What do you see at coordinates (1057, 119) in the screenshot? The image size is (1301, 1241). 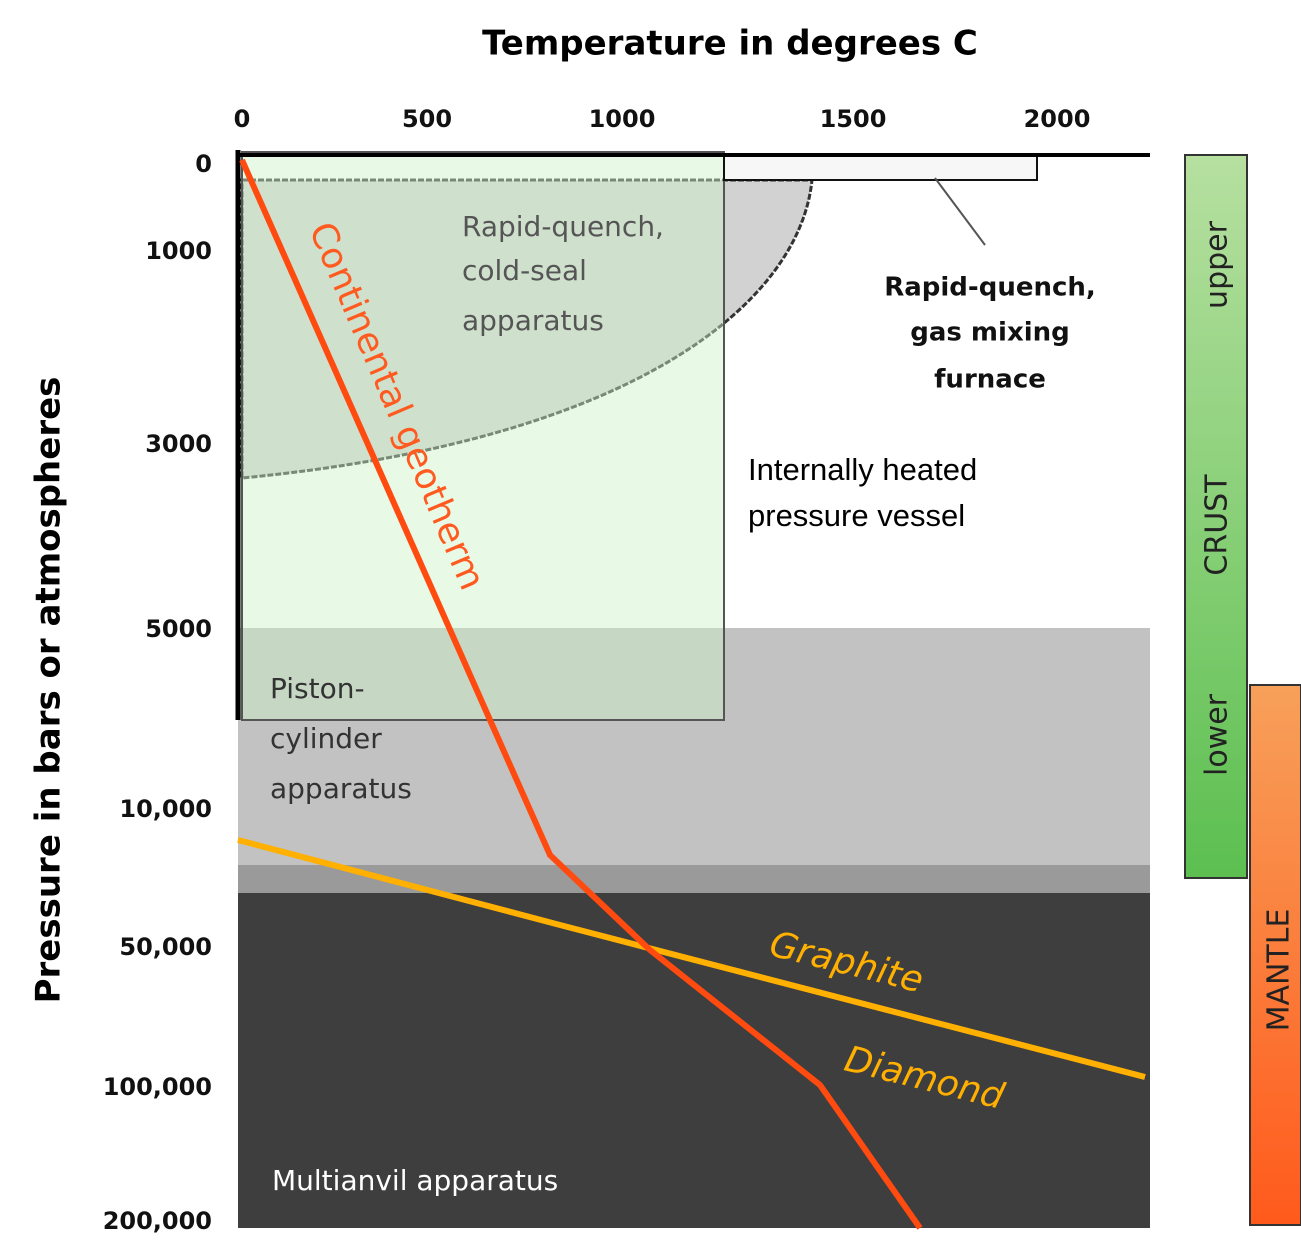 I see `x-tick-label: 2000` at bounding box center [1057, 119].